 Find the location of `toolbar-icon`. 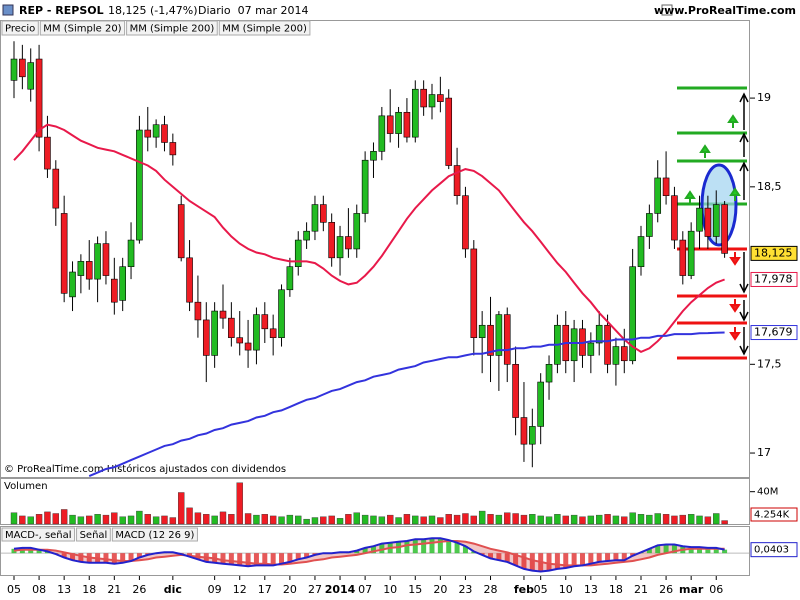

toolbar-icon is located at coordinates (667, 10).